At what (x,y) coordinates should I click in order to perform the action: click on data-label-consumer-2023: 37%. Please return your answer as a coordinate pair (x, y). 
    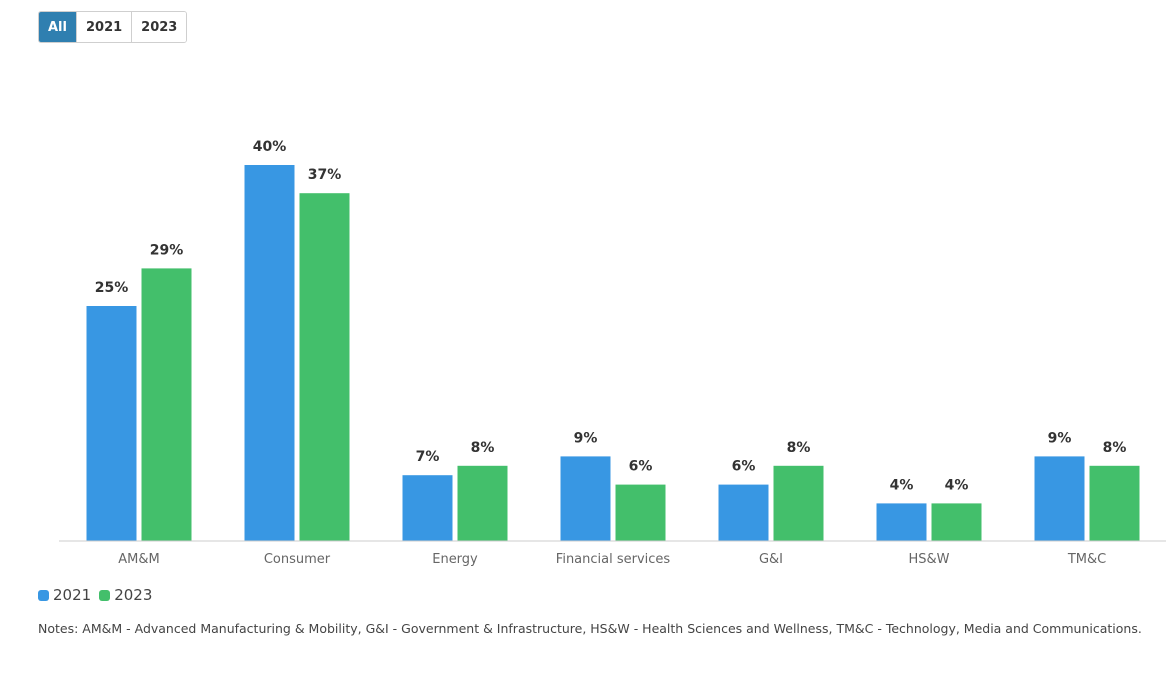
    Looking at the image, I should click on (325, 175).